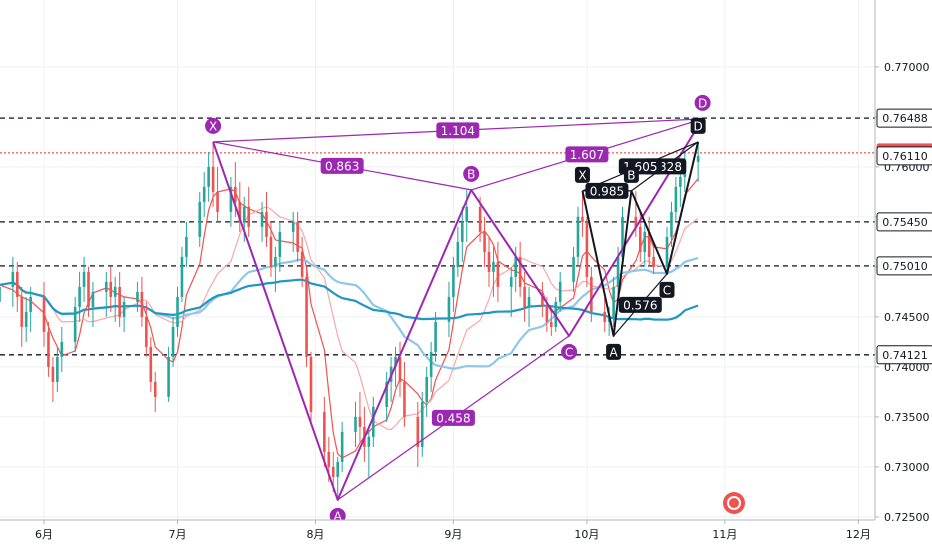  Describe the element at coordinates (907, 467) in the screenshot. I see `y-tick-label: 0.73000` at that location.